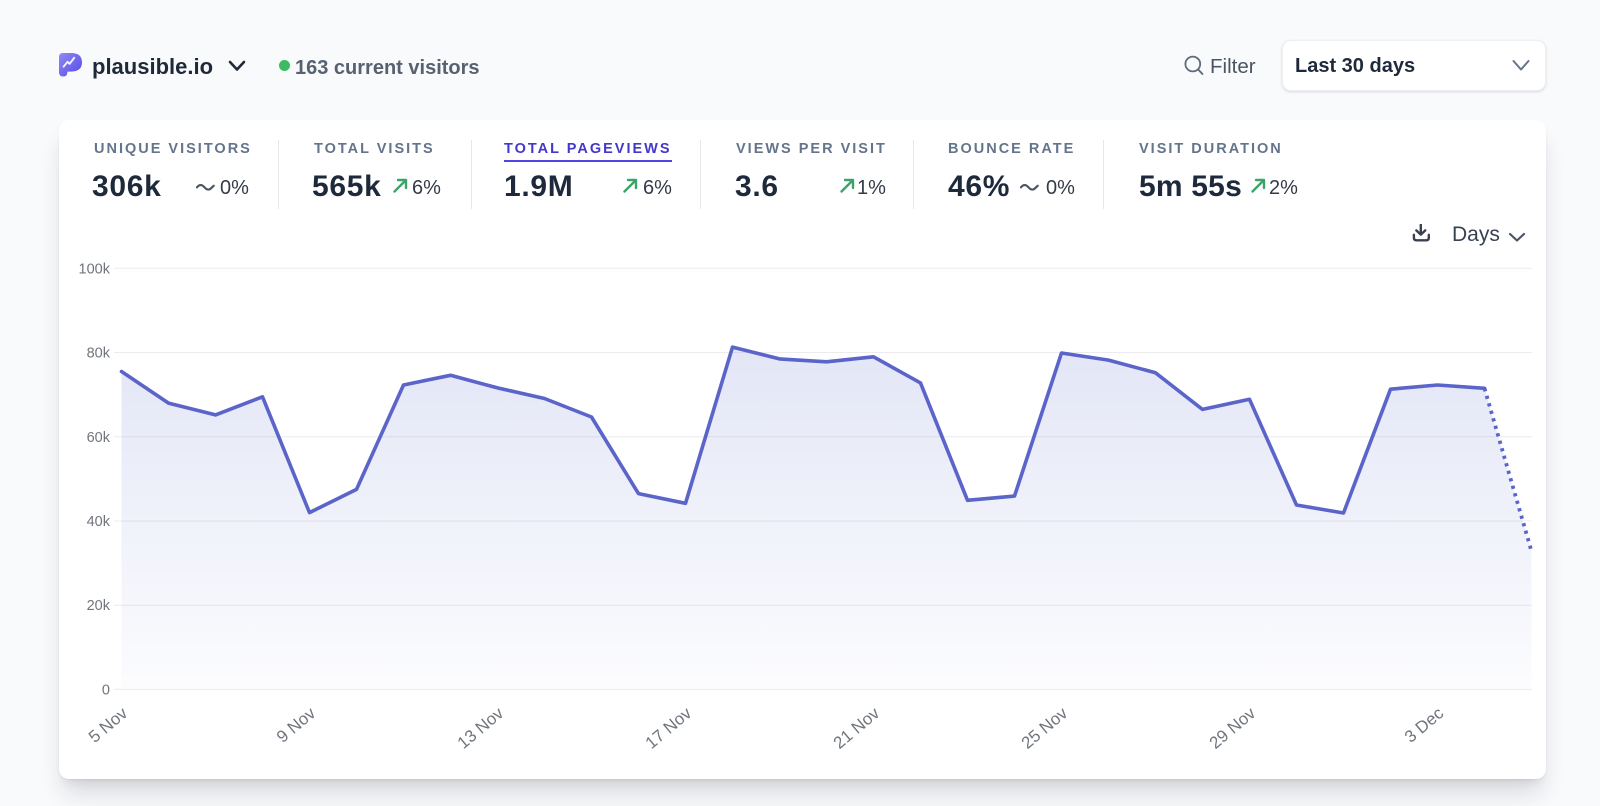  I want to click on svg-text: 3 Dec, so click(1424, 724).